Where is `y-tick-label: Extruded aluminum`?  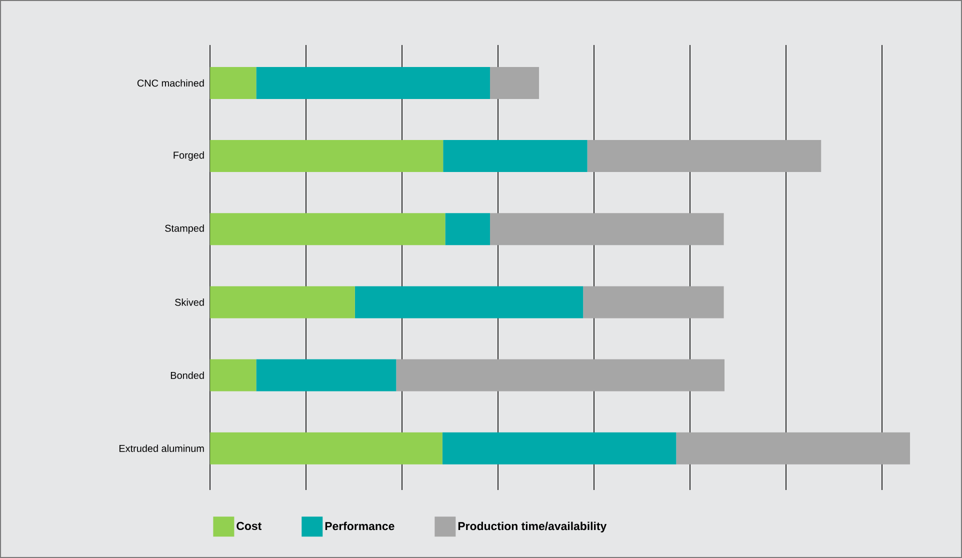 y-tick-label: Extruded aluminum is located at coordinates (161, 448).